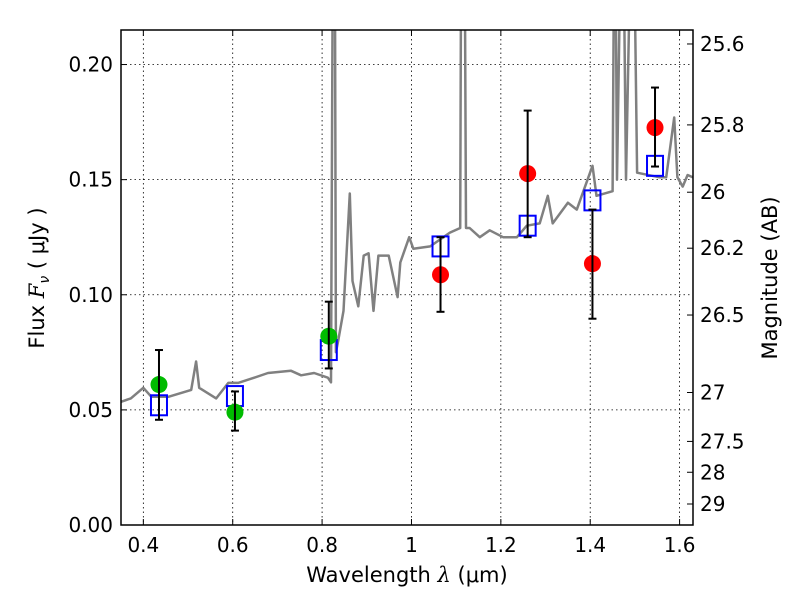 The height and width of the screenshot is (604, 800). Describe the element at coordinates (722, 441) in the screenshot. I see `y2-tick-label: 27.5` at that location.